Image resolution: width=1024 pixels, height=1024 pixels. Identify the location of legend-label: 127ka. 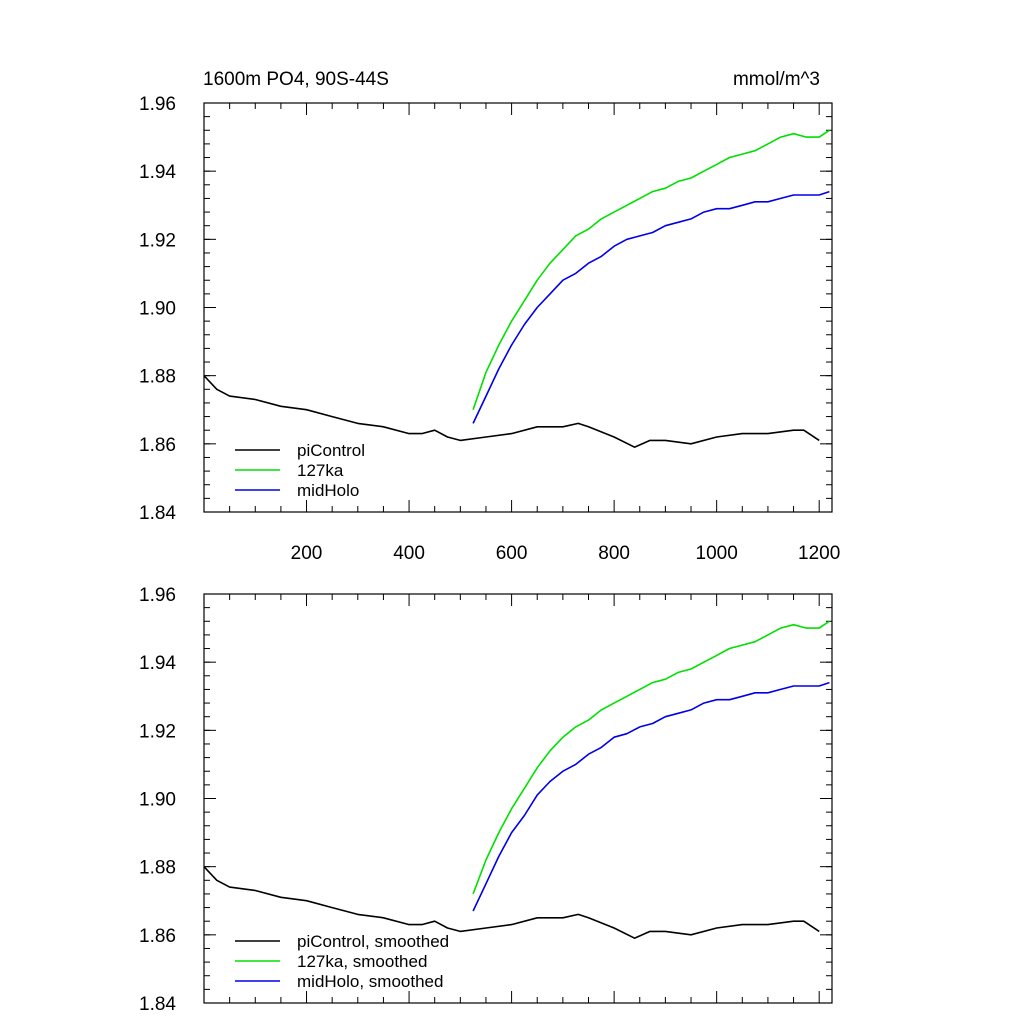
(320, 470).